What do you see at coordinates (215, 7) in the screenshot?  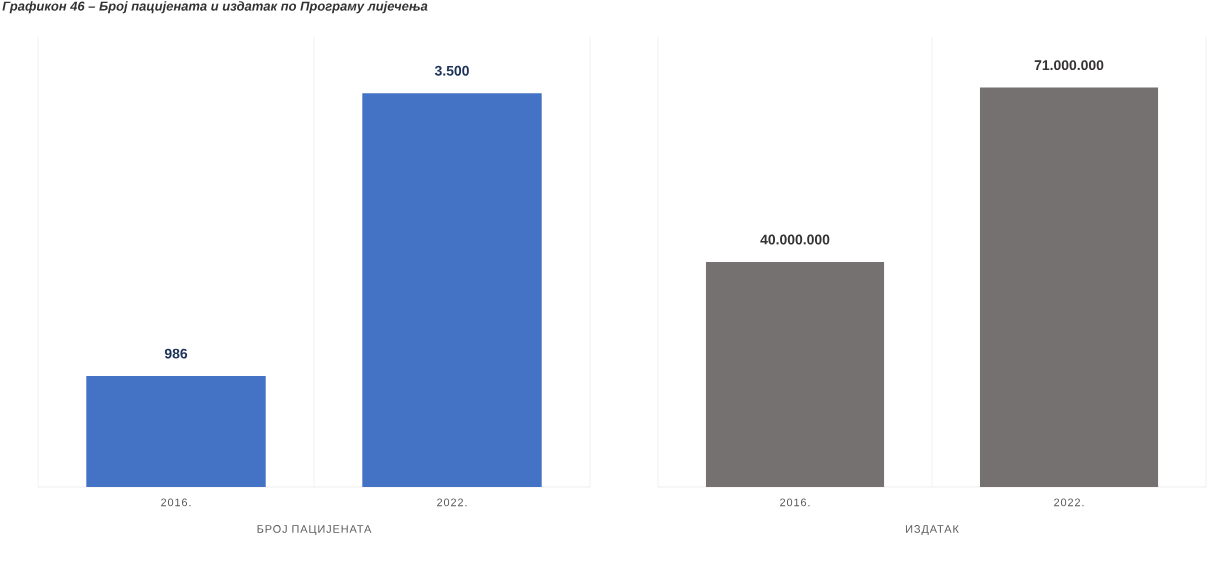 I see `chart-title: Графикон 46 – Број пацијената и издатак по Програму лијечења` at bounding box center [215, 7].